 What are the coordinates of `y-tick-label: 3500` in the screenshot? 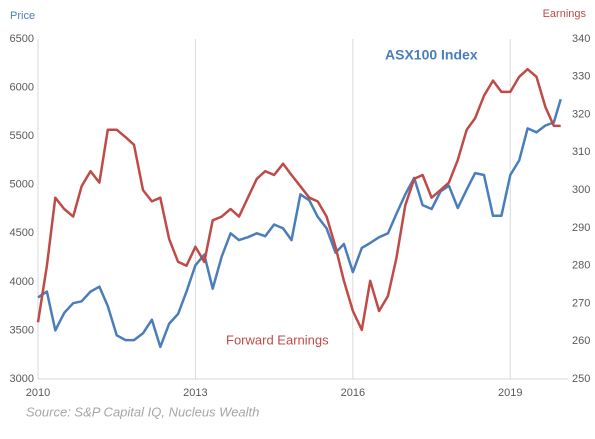 It's located at (22, 330).